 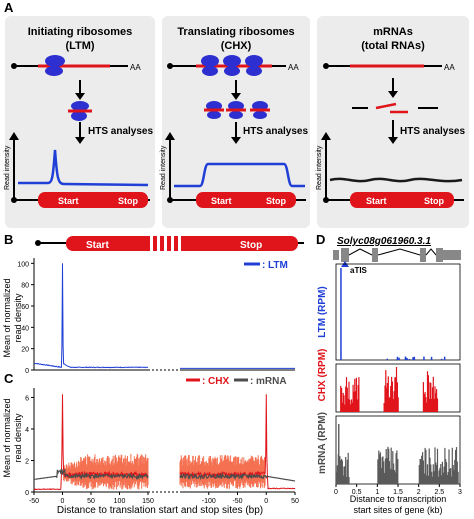 I want to click on chx-y-axis-arrow, so click(x=170, y=136).